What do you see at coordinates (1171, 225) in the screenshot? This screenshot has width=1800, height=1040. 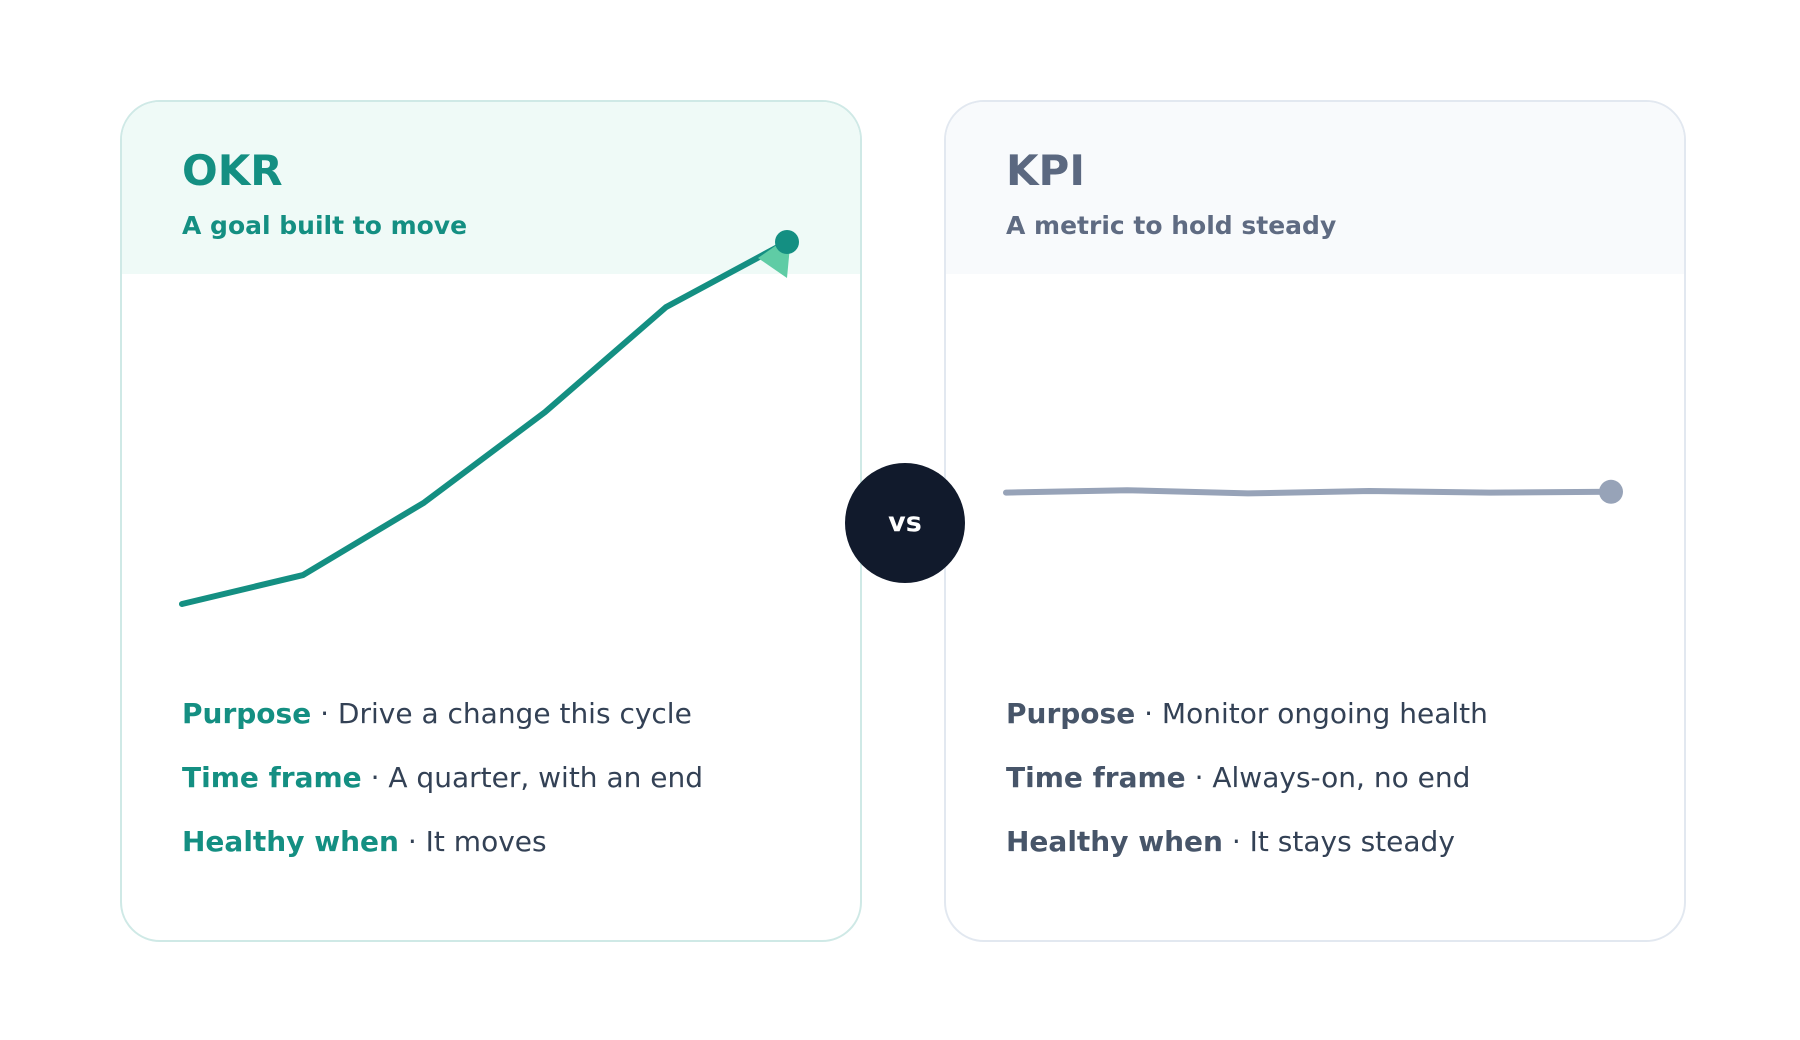 I see `kpi-subtitle: A metric to hold steady` at bounding box center [1171, 225].